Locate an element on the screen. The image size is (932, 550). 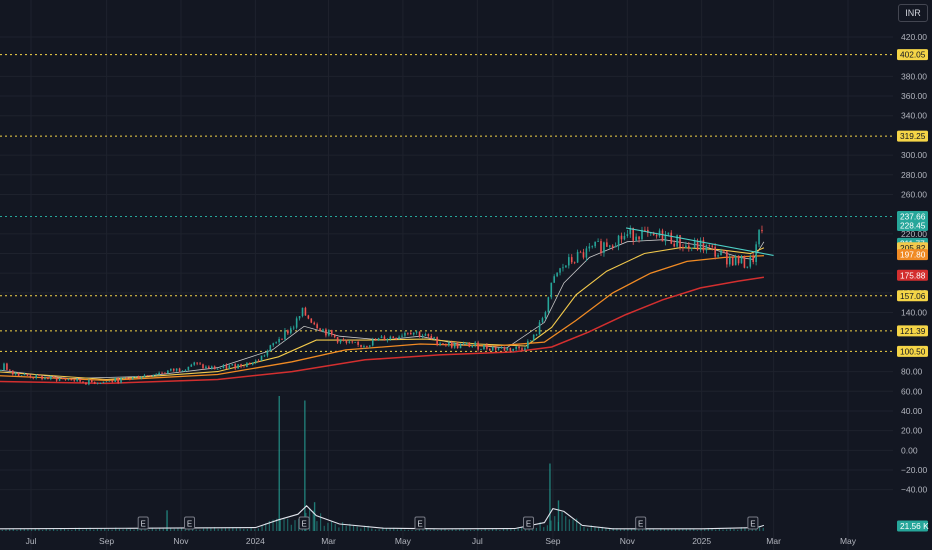
currency-badge: INR is located at coordinates (913, 13).